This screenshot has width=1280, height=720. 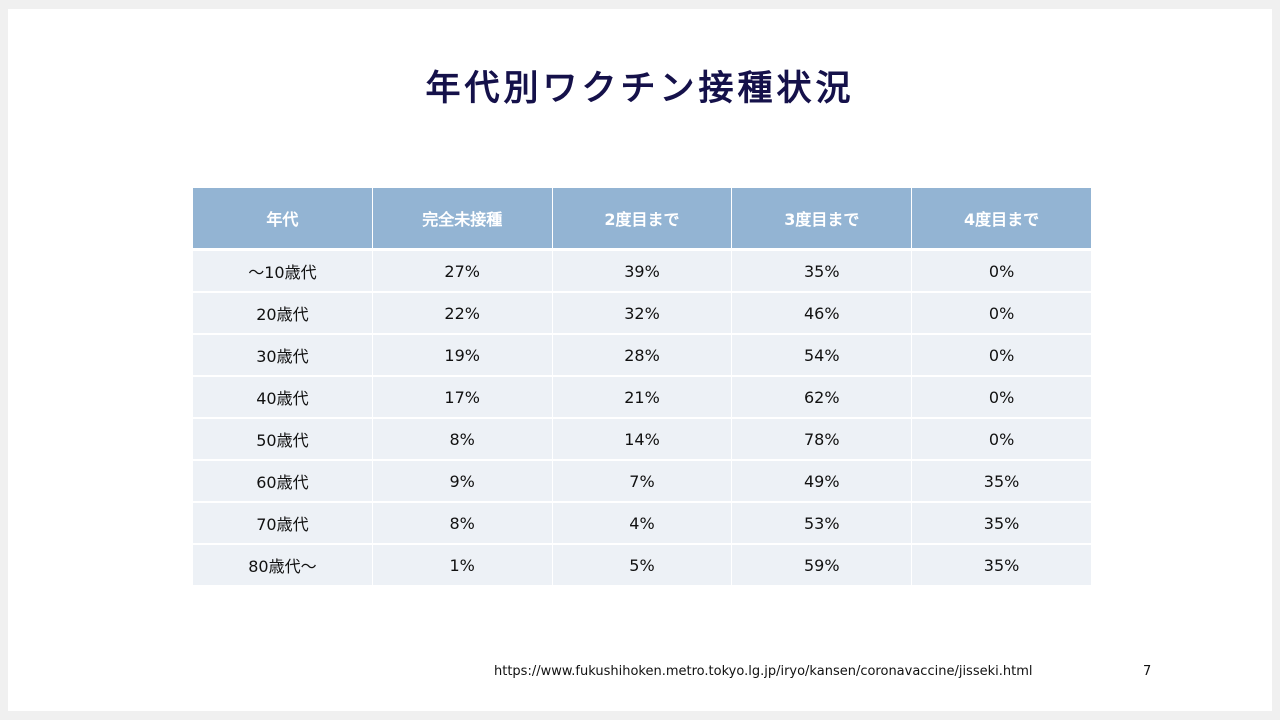 What do you see at coordinates (283, 313) in the screenshot?
I see `cell-age-group: 20歳代` at bounding box center [283, 313].